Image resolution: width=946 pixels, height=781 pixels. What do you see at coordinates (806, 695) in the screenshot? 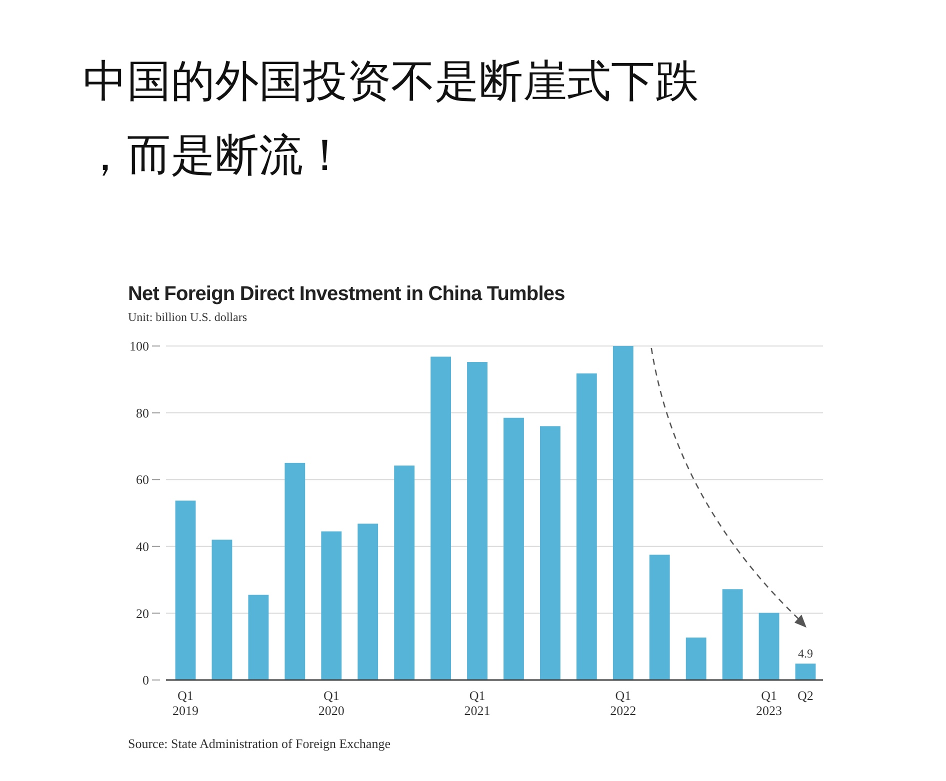
I see `x-tick-label: Q2` at bounding box center [806, 695].